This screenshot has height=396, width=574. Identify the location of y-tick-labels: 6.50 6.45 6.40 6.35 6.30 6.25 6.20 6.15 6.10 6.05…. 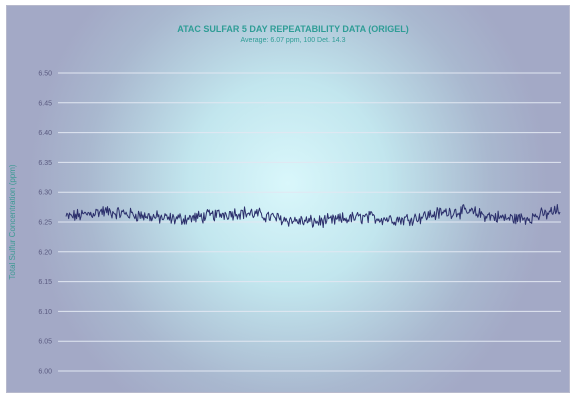
(45, 223).